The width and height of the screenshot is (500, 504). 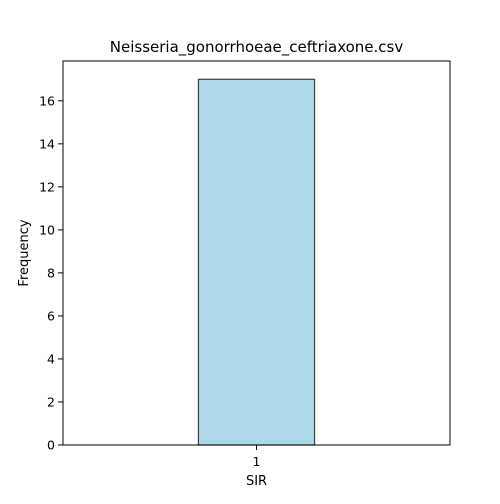 I want to click on y-tick-label: 2, so click(x=51, y=401).